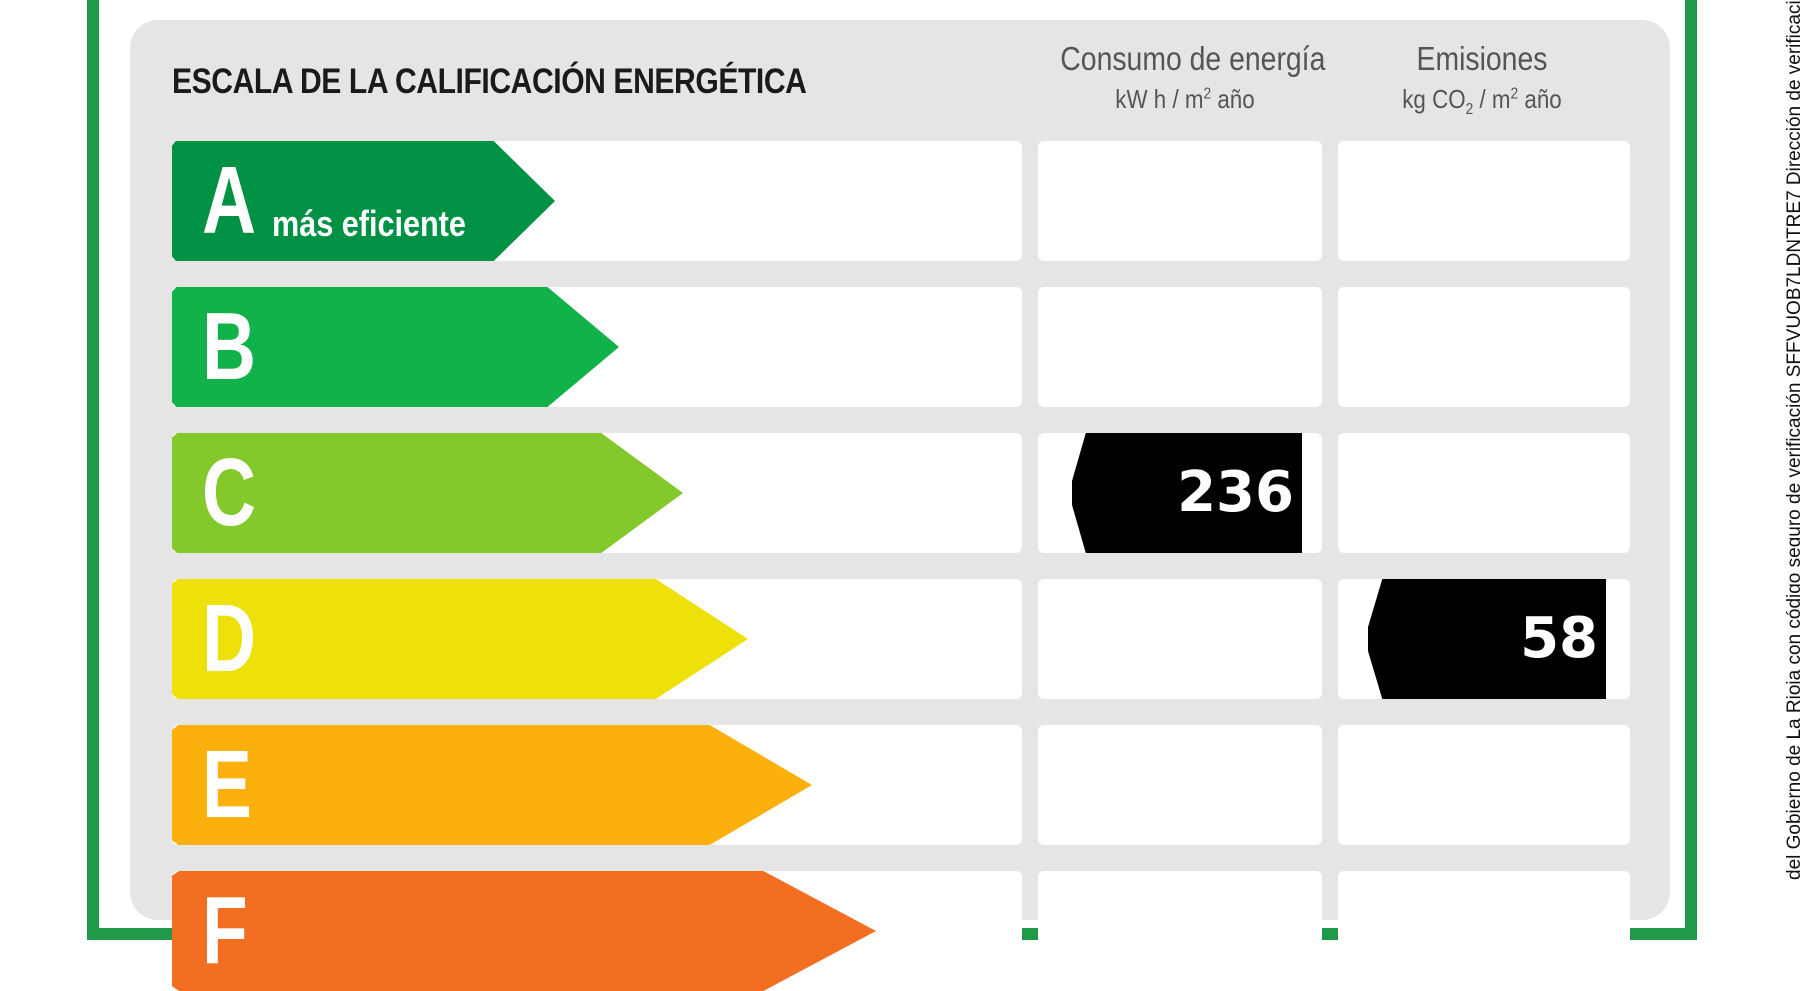  I want to click on rating-band-a, so click(363, 201).